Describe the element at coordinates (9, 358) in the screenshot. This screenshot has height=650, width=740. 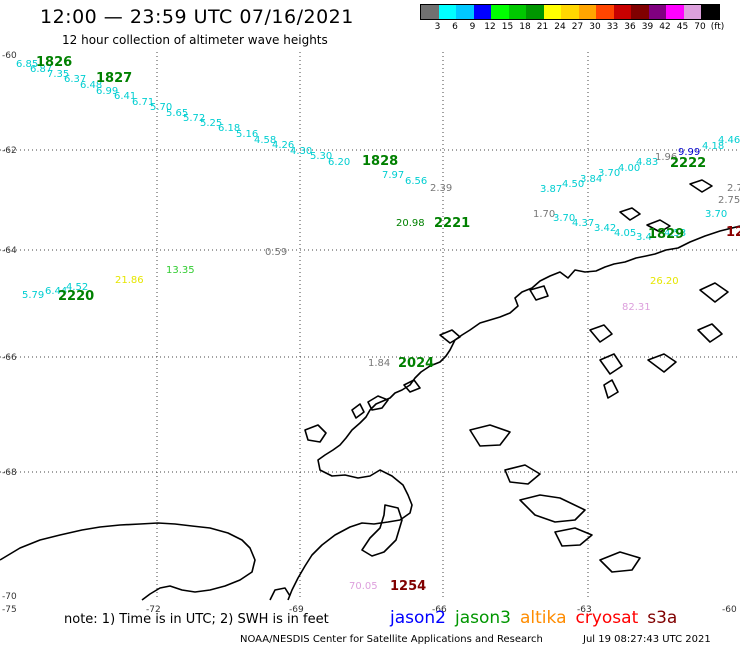
I see `lat-tick-label: -66` at that location.